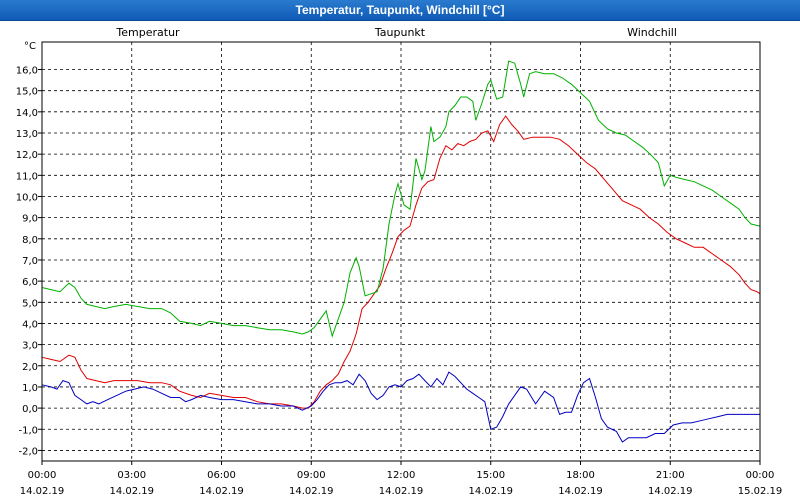 This screenshot has height=500, width=800. Describe the element at coordinates (30, 303) in the screenshot. I see `y-tick-label: 5,0` at that location.